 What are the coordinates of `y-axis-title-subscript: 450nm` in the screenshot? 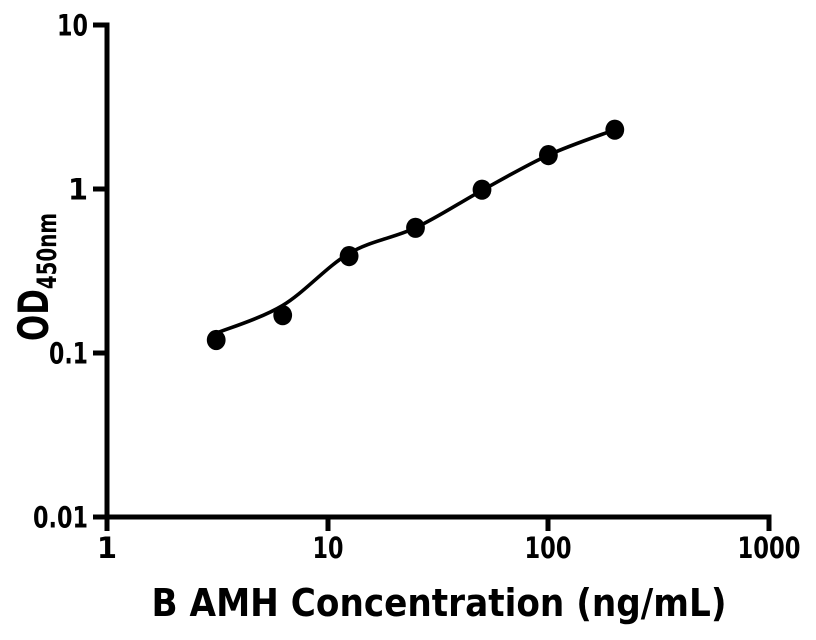 It's located at (47, 251).